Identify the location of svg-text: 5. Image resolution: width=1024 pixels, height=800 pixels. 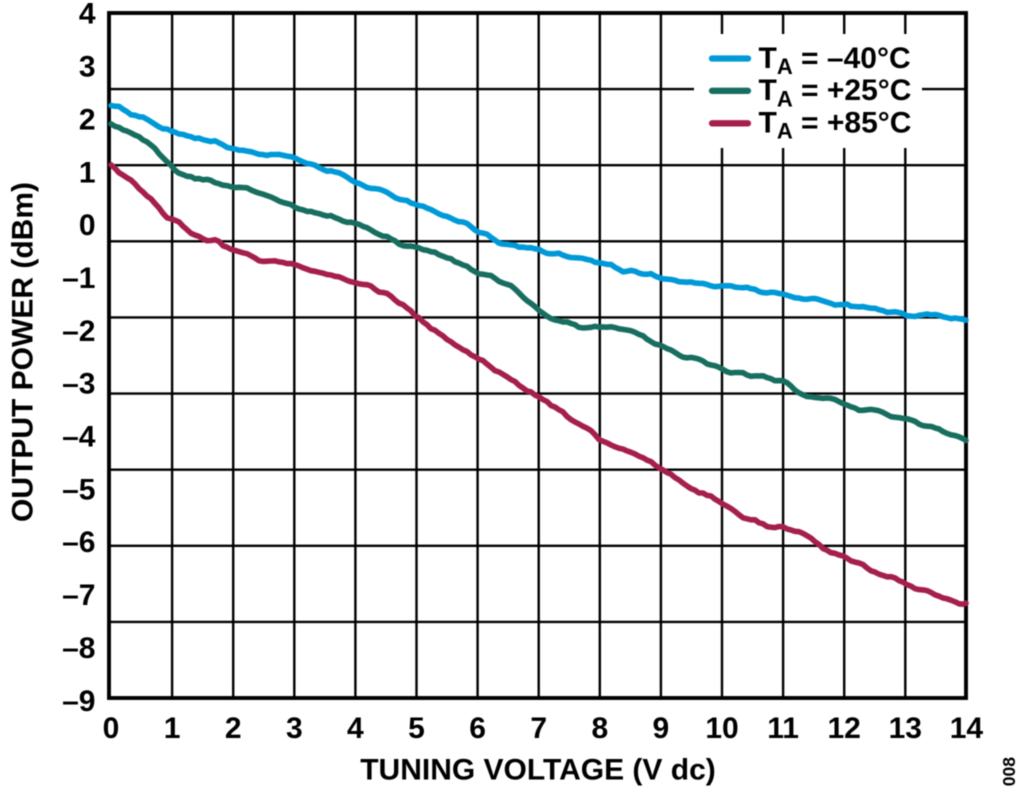
(416, 728).